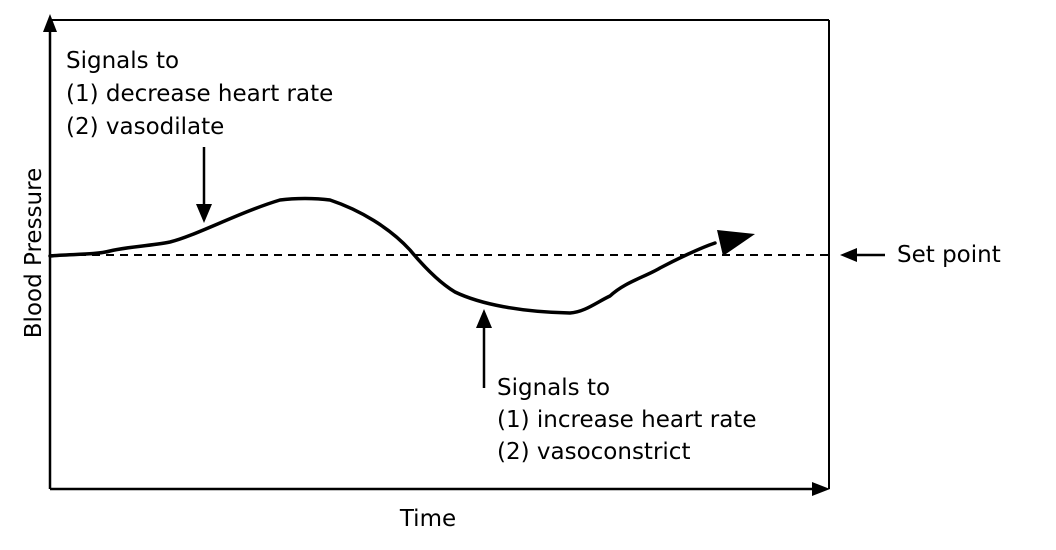 Image resolution: width=1056 pixels, height=550 pixels. I want to click on set-point-label: Set point, so click(949, 255).